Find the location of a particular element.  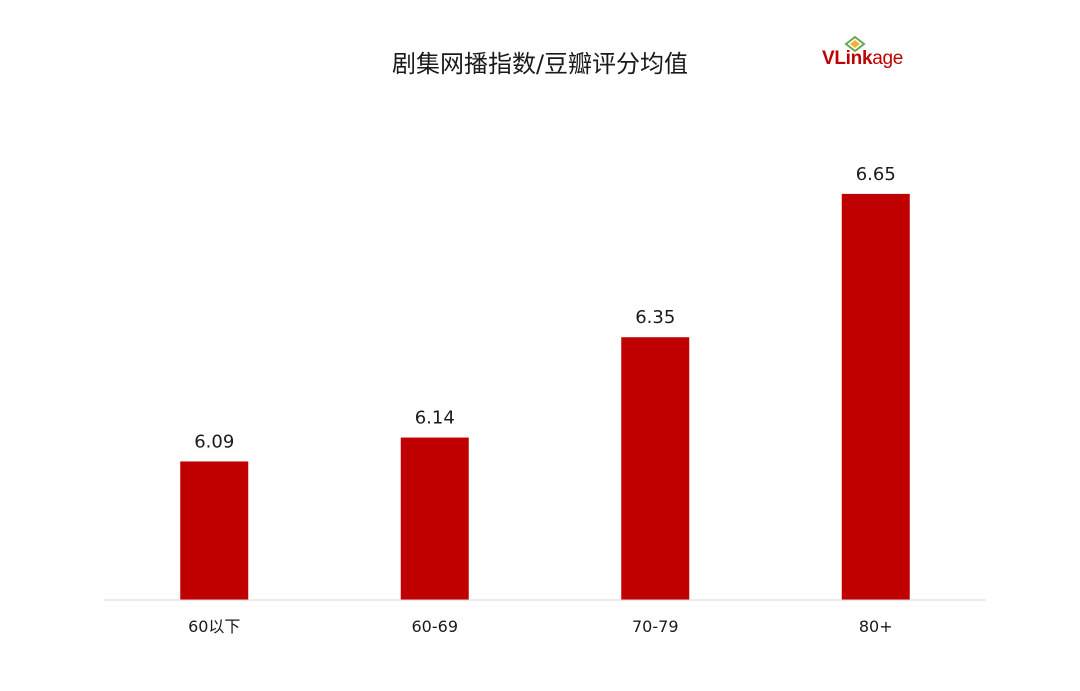

category-label-3: 70-79 is located at coordinates (655, 626).